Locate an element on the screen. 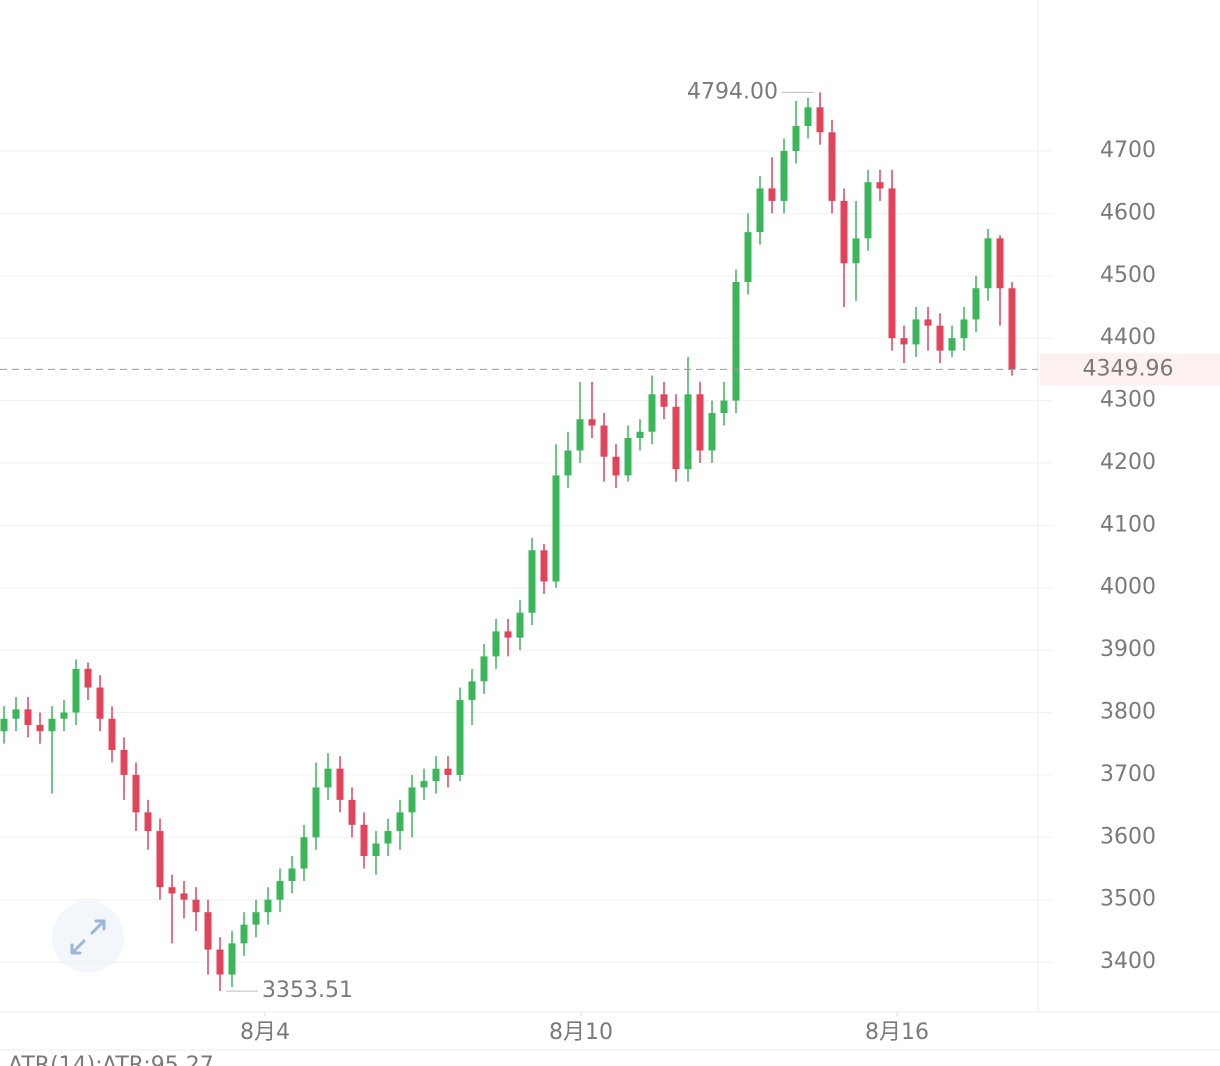  y-tick-label: 4600 is located at coordinates (1128, 212).